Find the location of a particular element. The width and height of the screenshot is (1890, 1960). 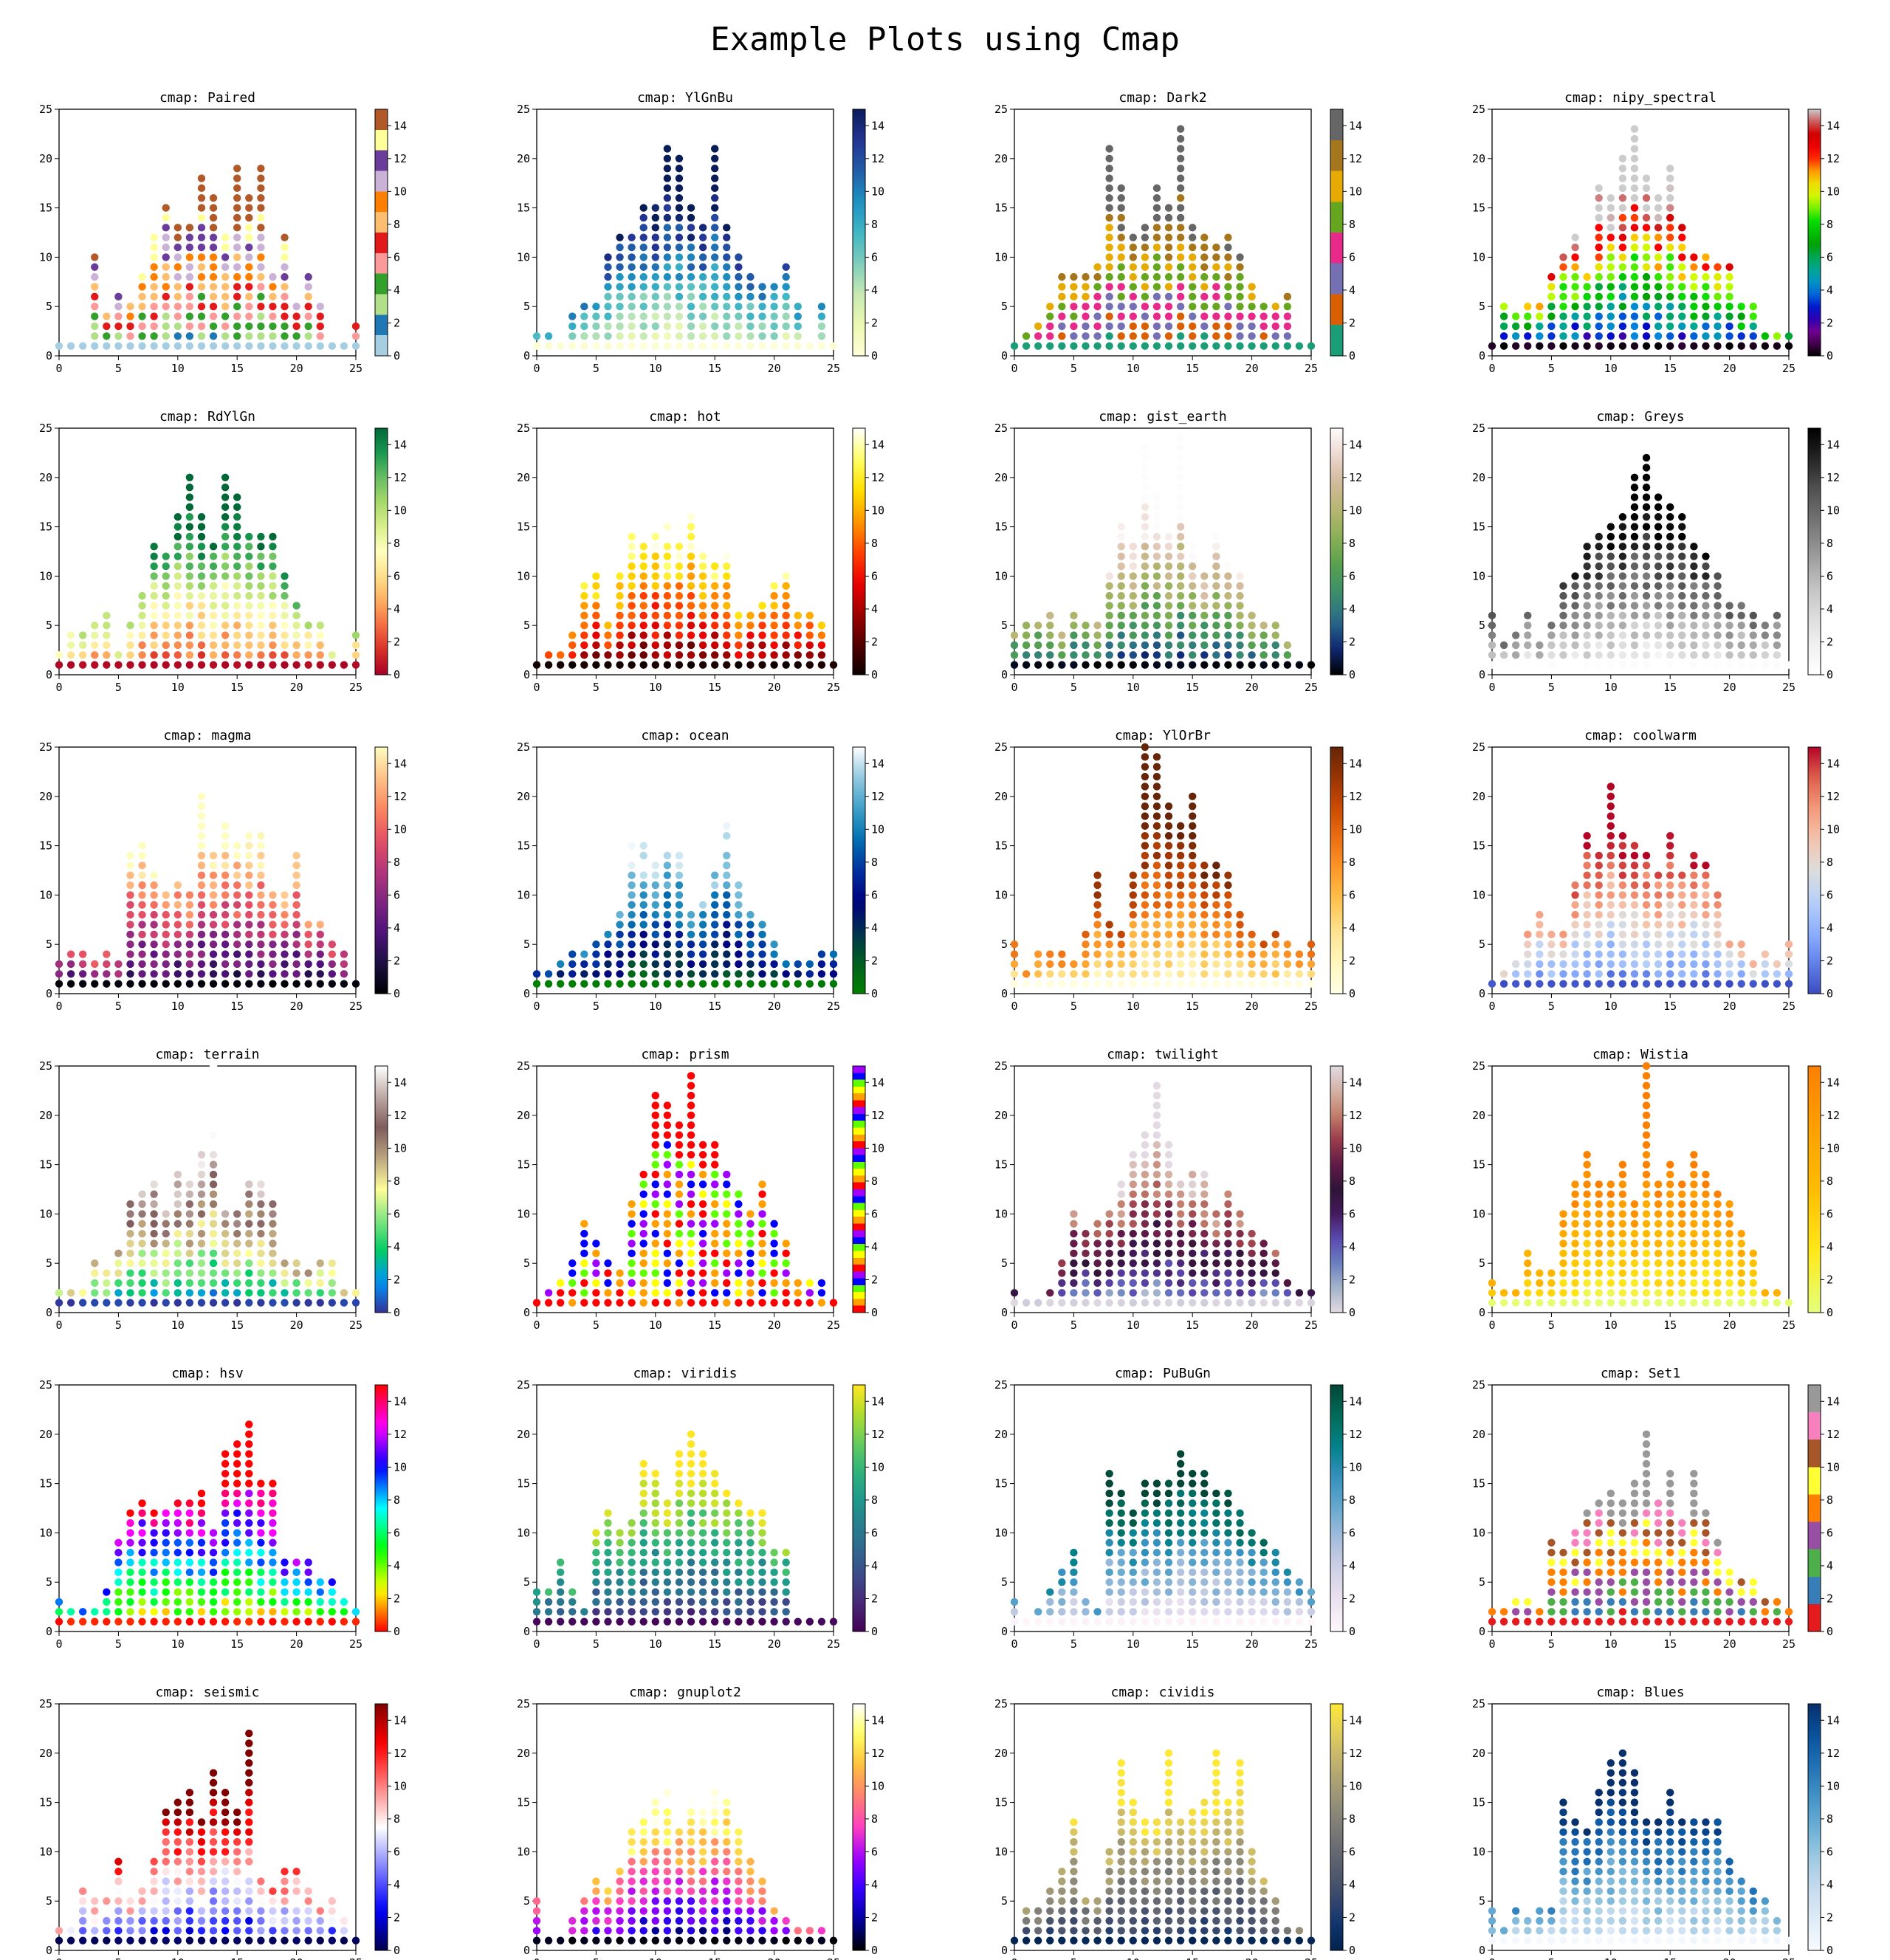

y-tick-label: 20 is located at coordinates (45, 796).